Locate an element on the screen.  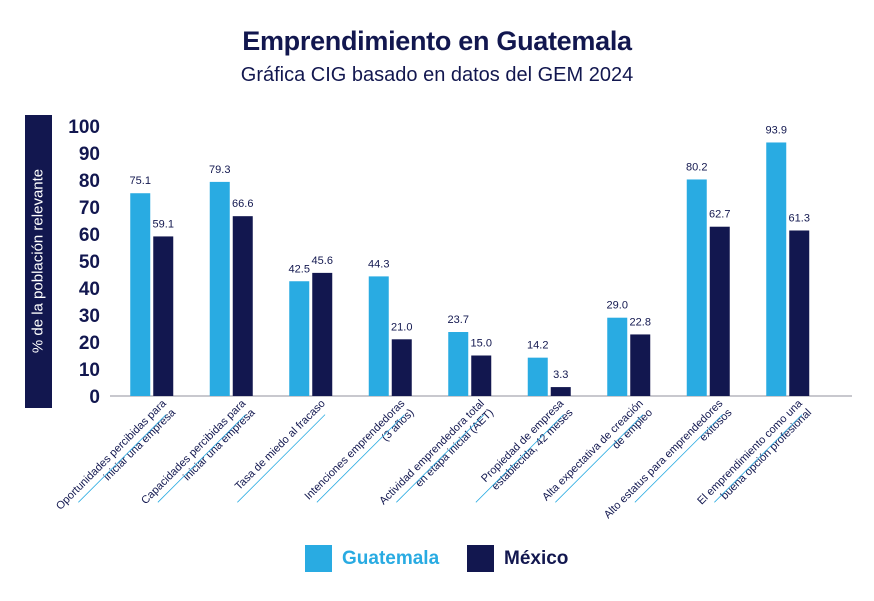
y-tick-label: 70 is located at coordinates (89, 208).